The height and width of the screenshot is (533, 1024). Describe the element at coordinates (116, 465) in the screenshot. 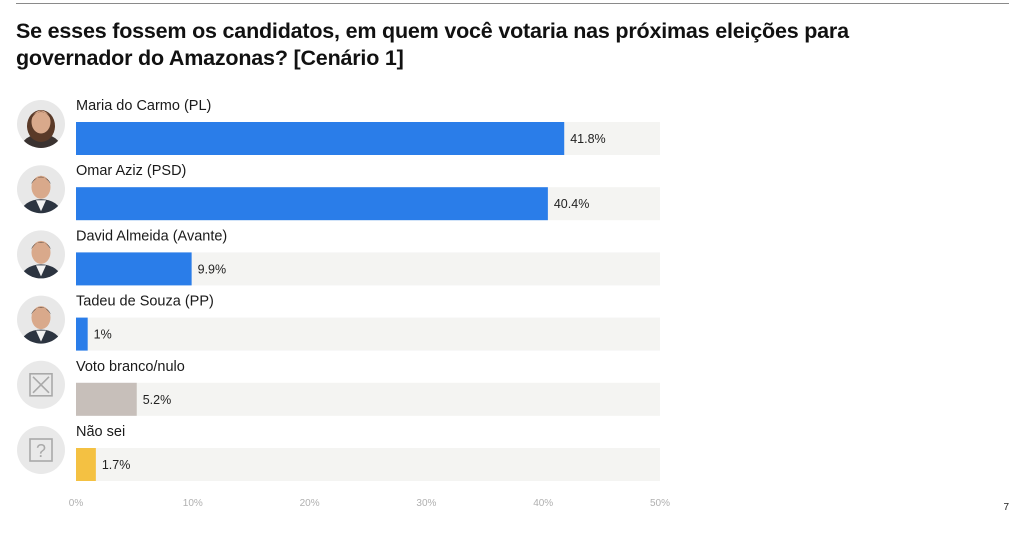

I see `value-label: 1.7%` at that location.